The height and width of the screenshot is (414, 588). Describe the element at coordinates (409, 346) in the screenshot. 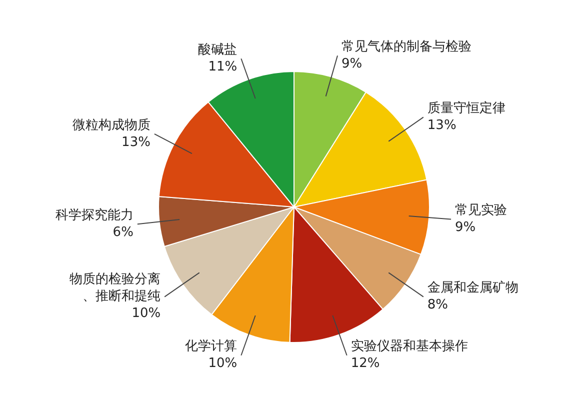

I see `slice-label: 实验仪器和基本操作` at that location.